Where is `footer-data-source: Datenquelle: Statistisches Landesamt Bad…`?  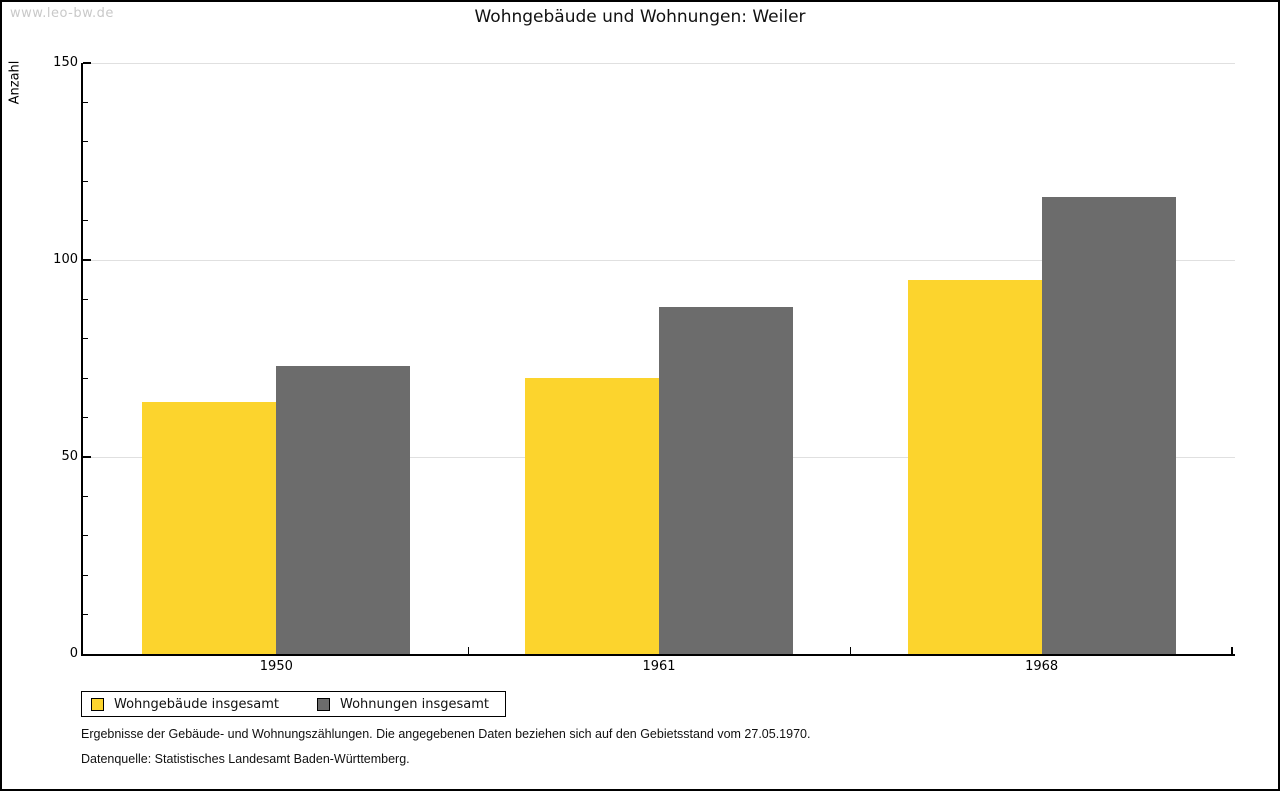 footer-data-source: Datenquelle: Statistisches Landesamt Bad… is located at coordinates (245, 759).